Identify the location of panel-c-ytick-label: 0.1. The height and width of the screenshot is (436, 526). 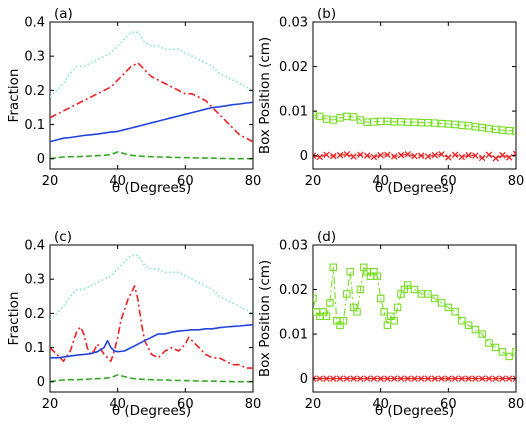
(34, 348).